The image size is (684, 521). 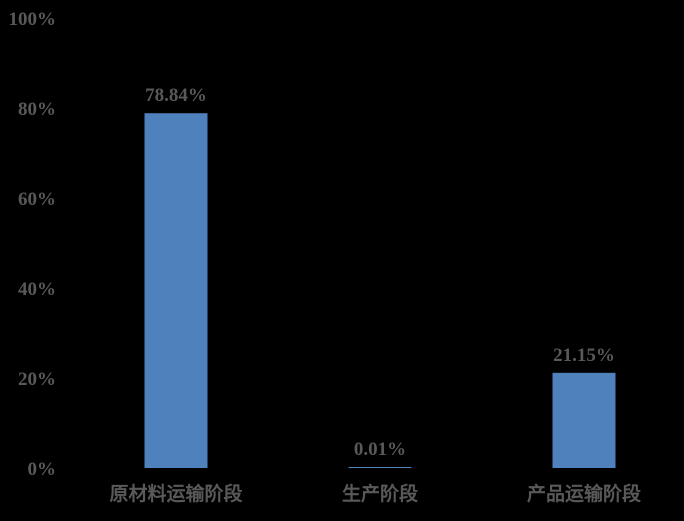 I want to click on y-tick-label: 20%, so click(x=37, y=379).